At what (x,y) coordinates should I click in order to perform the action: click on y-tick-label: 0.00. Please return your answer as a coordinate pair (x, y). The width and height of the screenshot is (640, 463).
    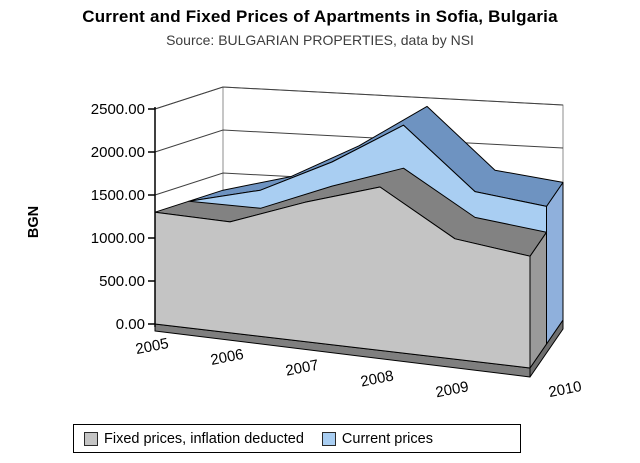
    Looking at the image, I should click on (130, 324).